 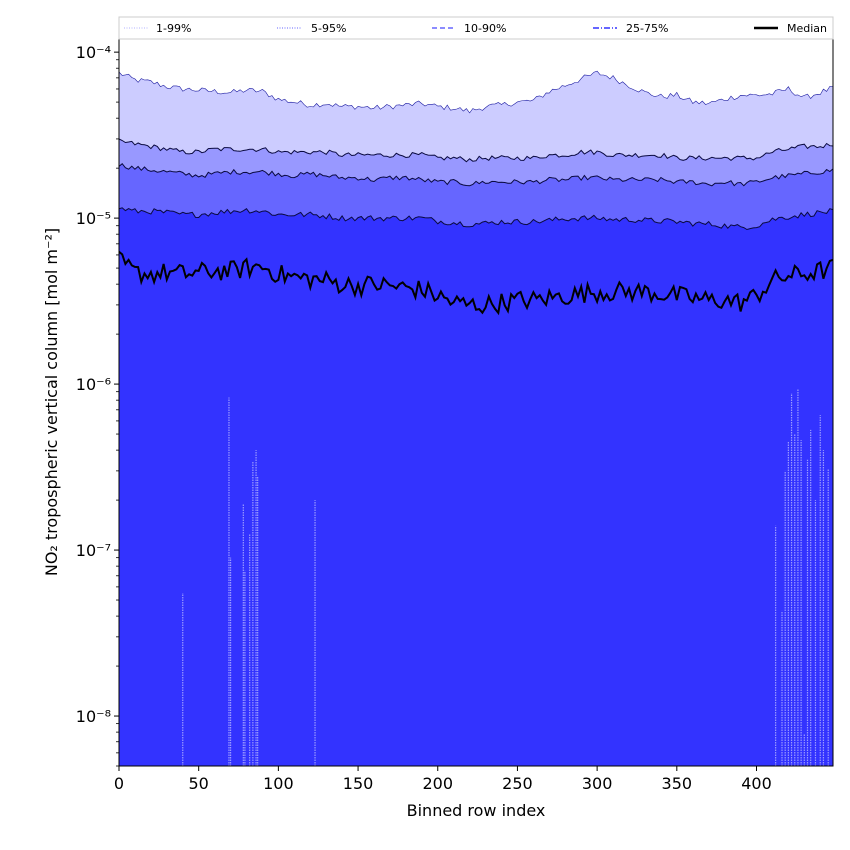 What do you see at coordinates (93, 218) in the screenshot?
I see `y-tick-label: 10⁻⁵` at bounding box center [93, 218].